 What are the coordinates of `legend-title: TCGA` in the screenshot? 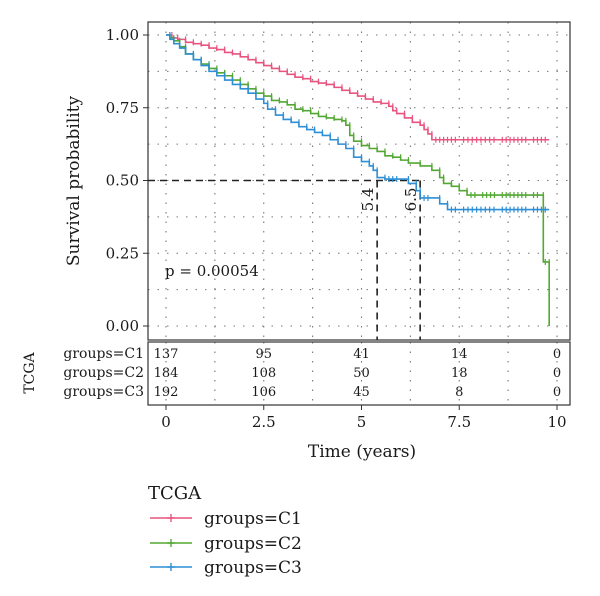 It's located at (175, 493).